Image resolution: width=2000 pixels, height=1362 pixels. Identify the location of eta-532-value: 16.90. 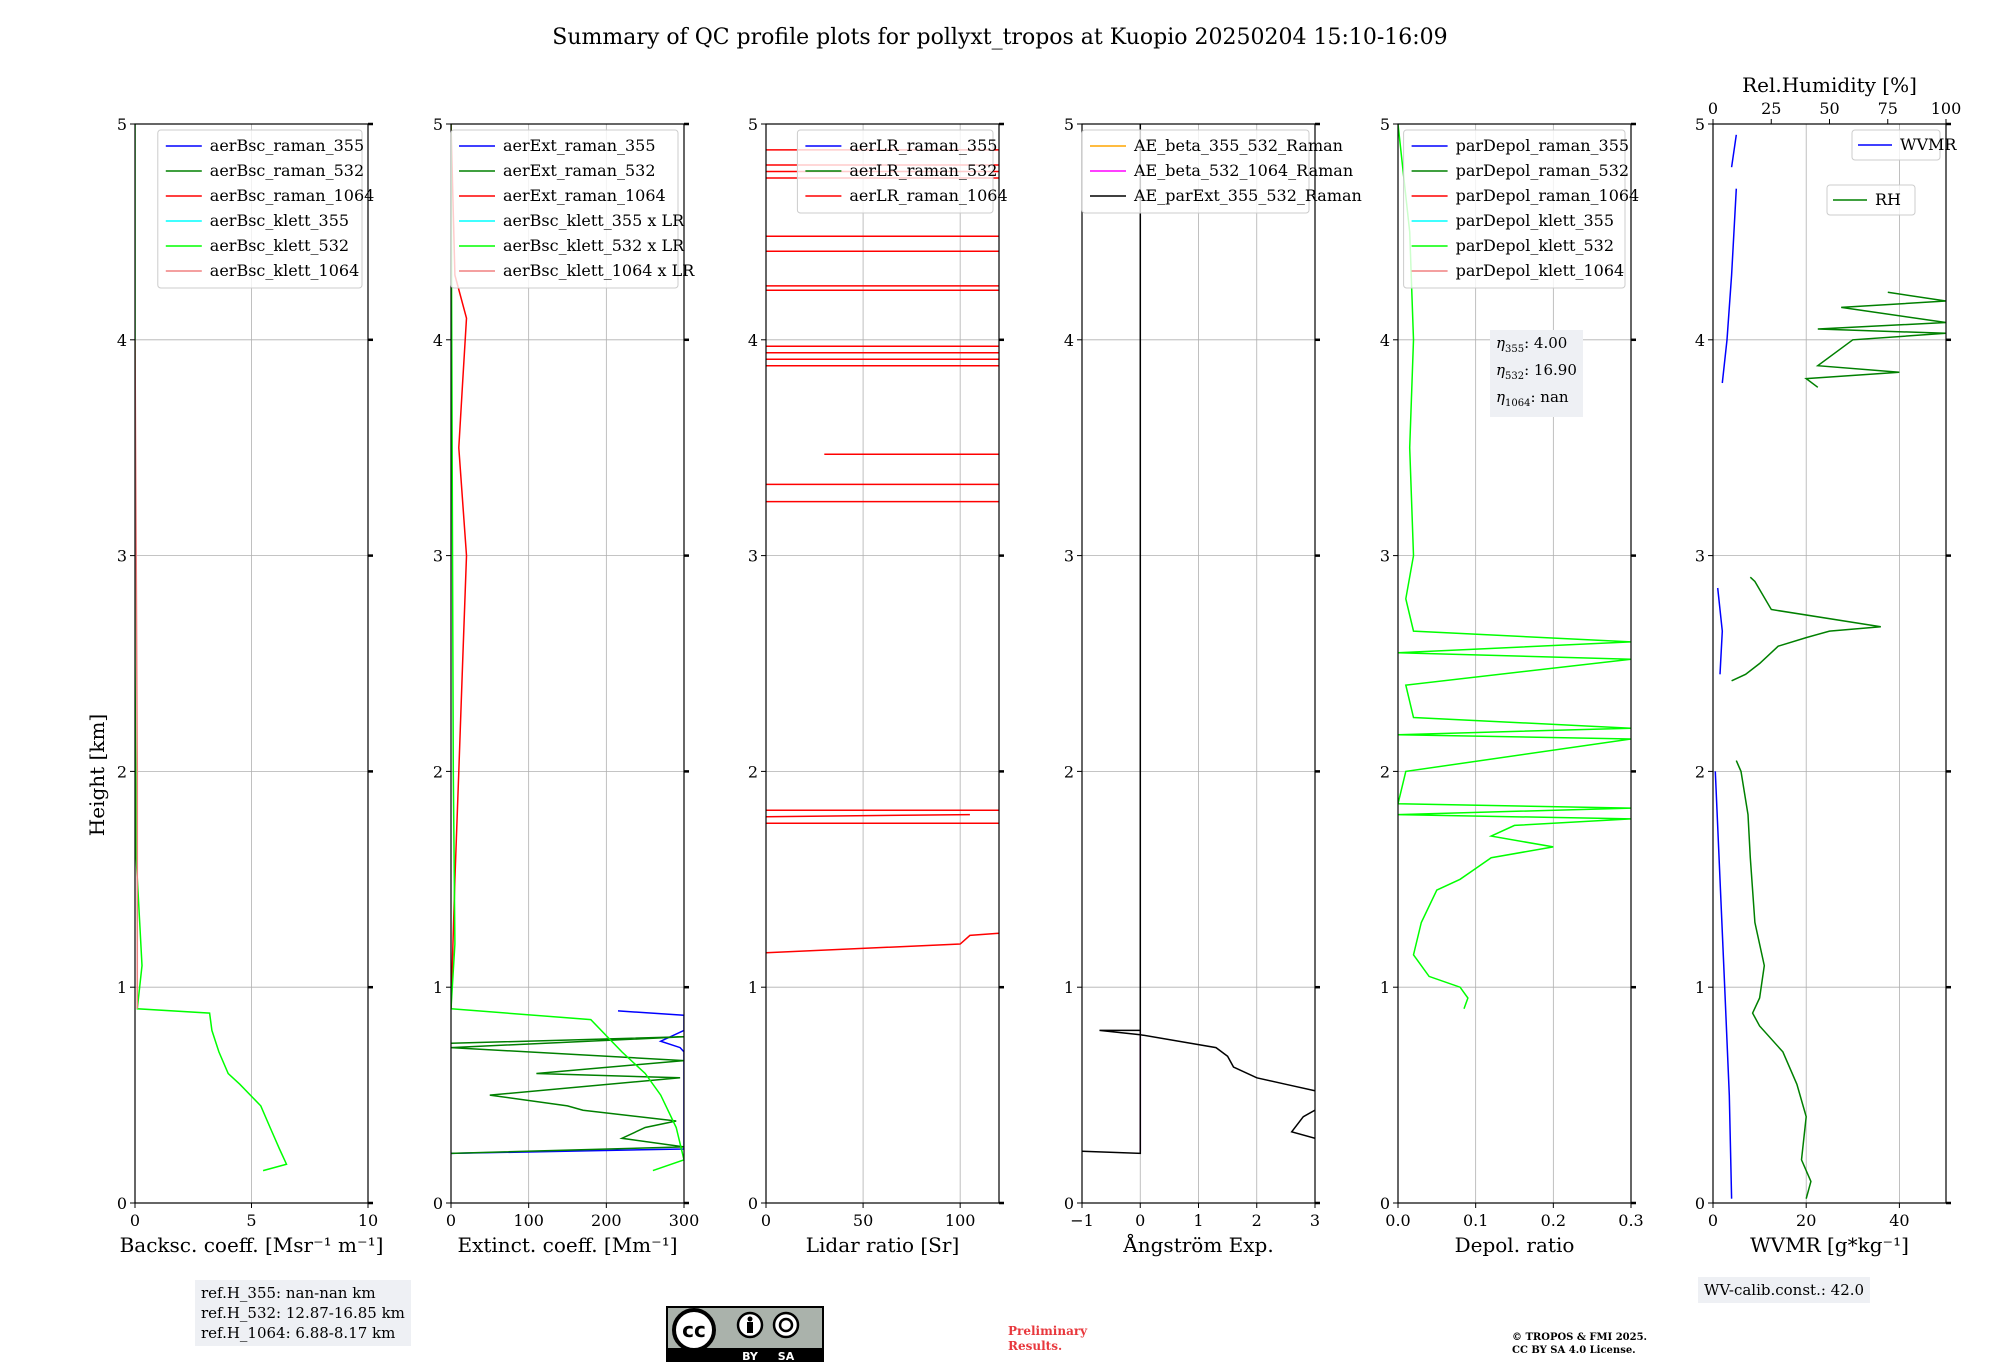
(1555, 370).